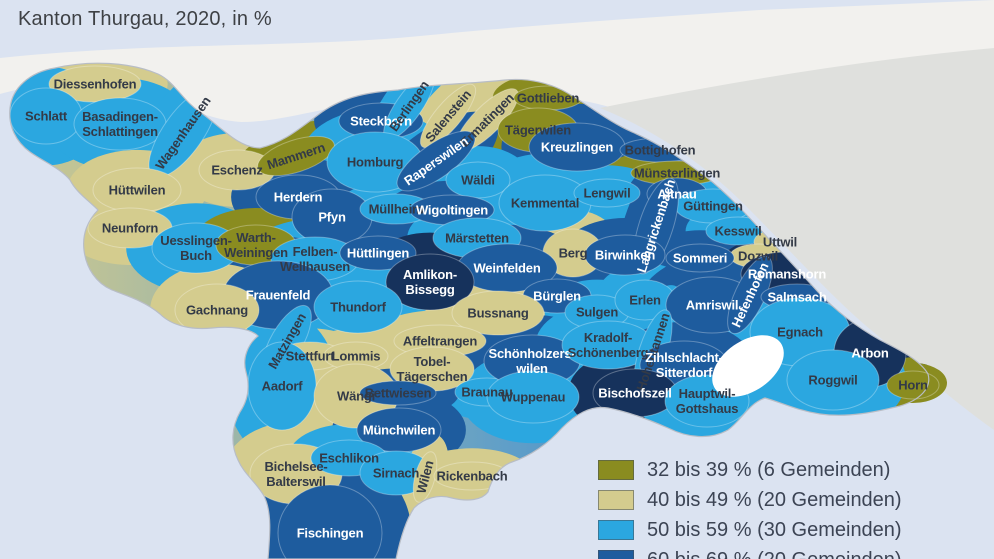 The image size is (994, 559). I want to click on municipality-label: Braunau, so click(487, 392).